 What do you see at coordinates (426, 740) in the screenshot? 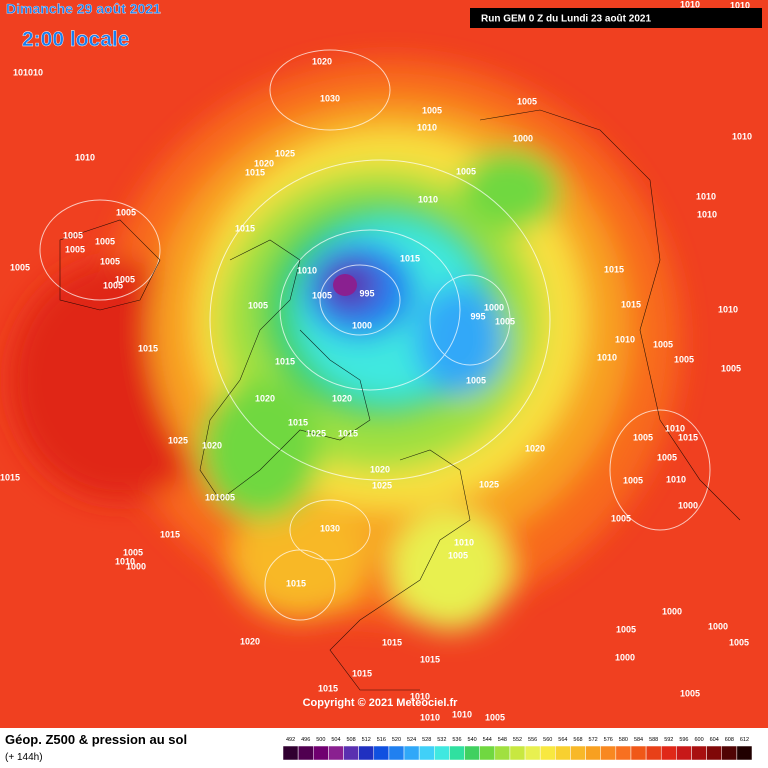
I see `scale-label: 528` at bounding box center [426, 740].